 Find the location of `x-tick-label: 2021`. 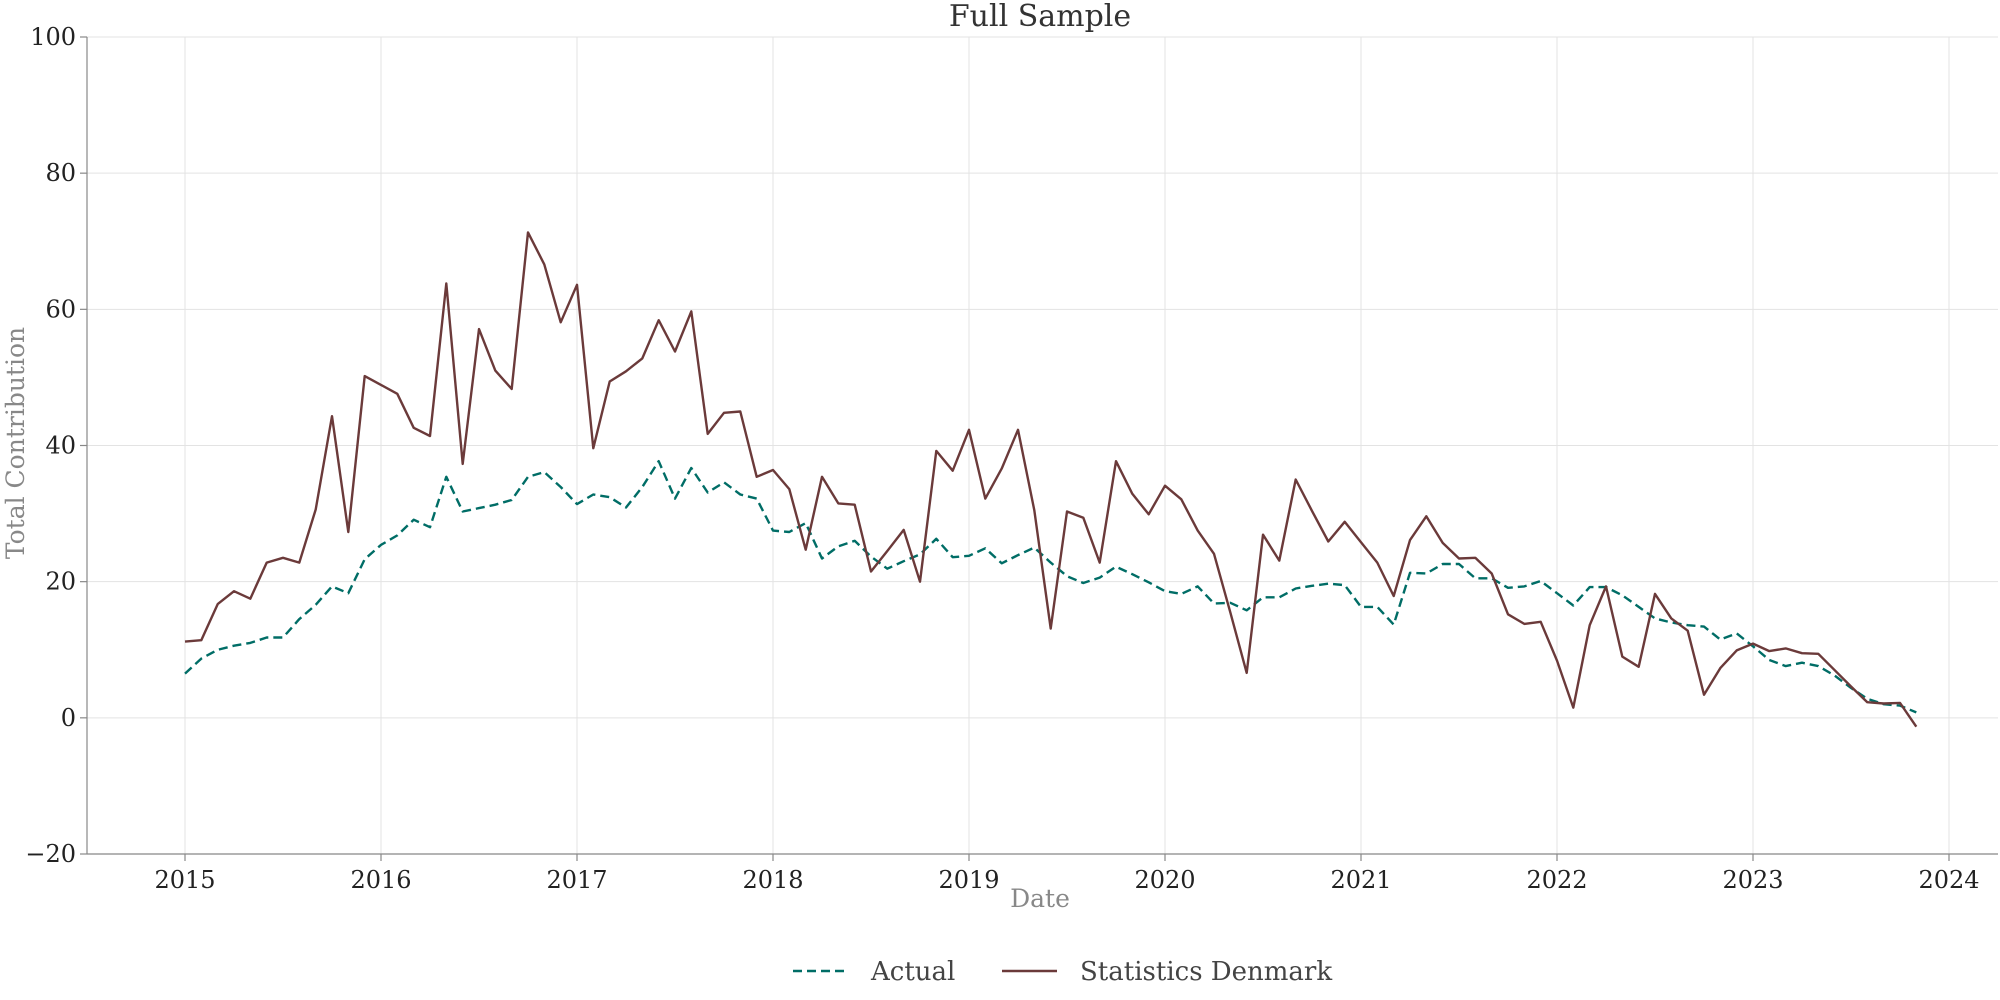

x-tick-label: 2021 is located at coordinates (1360, 880).